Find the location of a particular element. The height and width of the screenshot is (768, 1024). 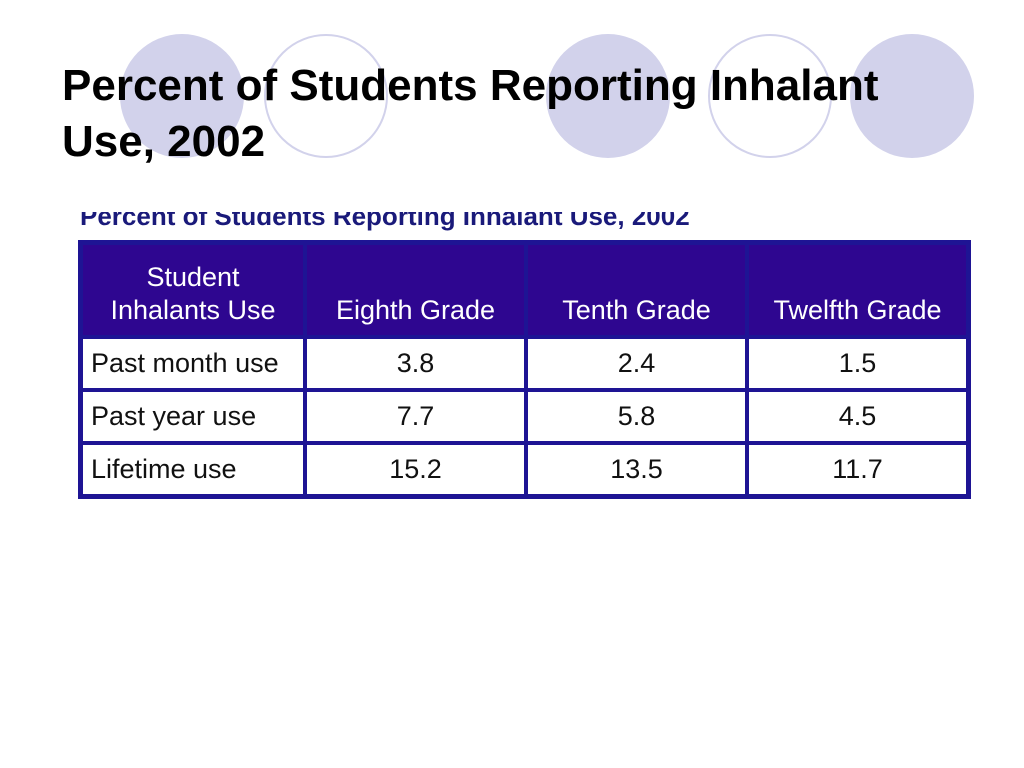

cell-lifetime-eighth: 15.2 is located at coordinates (415, 469).